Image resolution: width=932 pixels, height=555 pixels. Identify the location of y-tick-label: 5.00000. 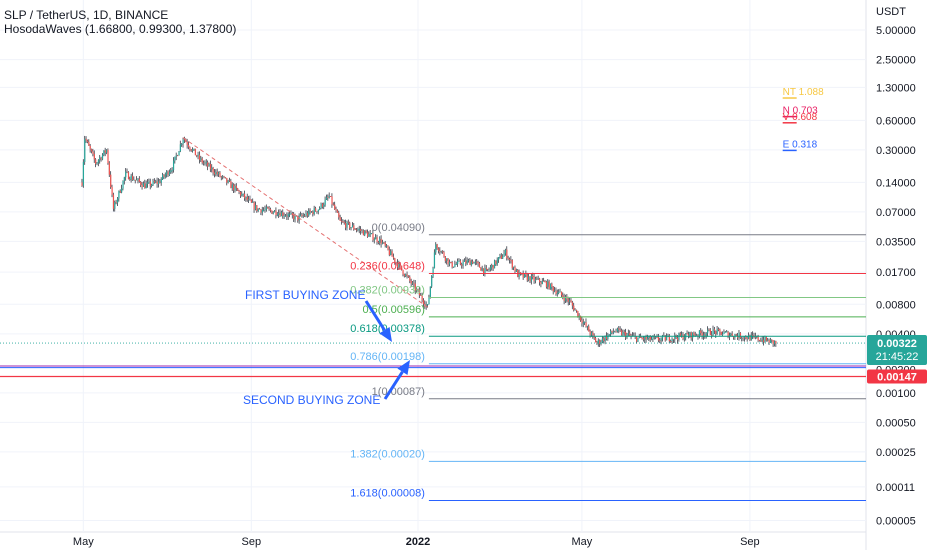
(896, 31).